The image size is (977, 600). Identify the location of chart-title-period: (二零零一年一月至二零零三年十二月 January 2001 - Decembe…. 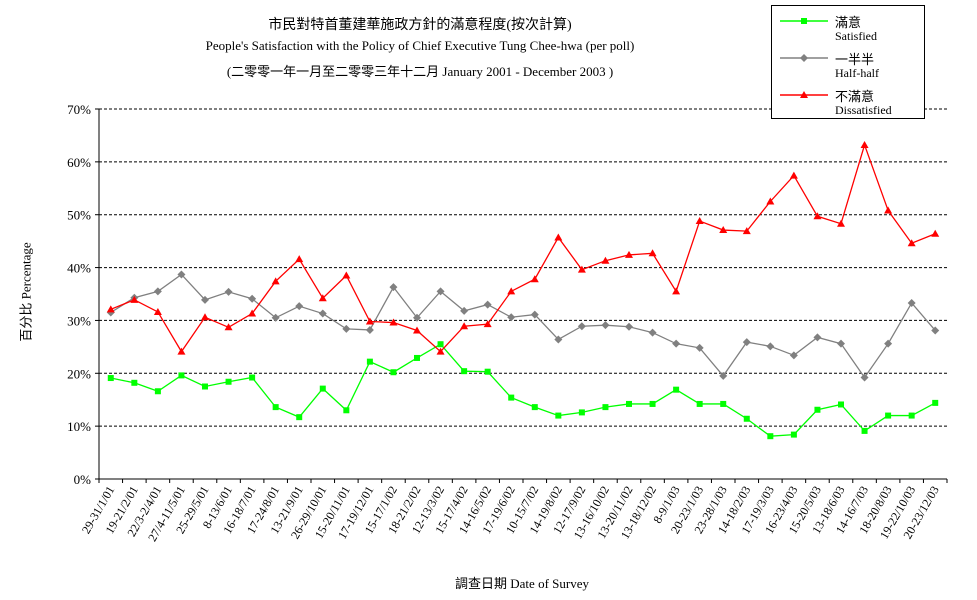
(420, 71).